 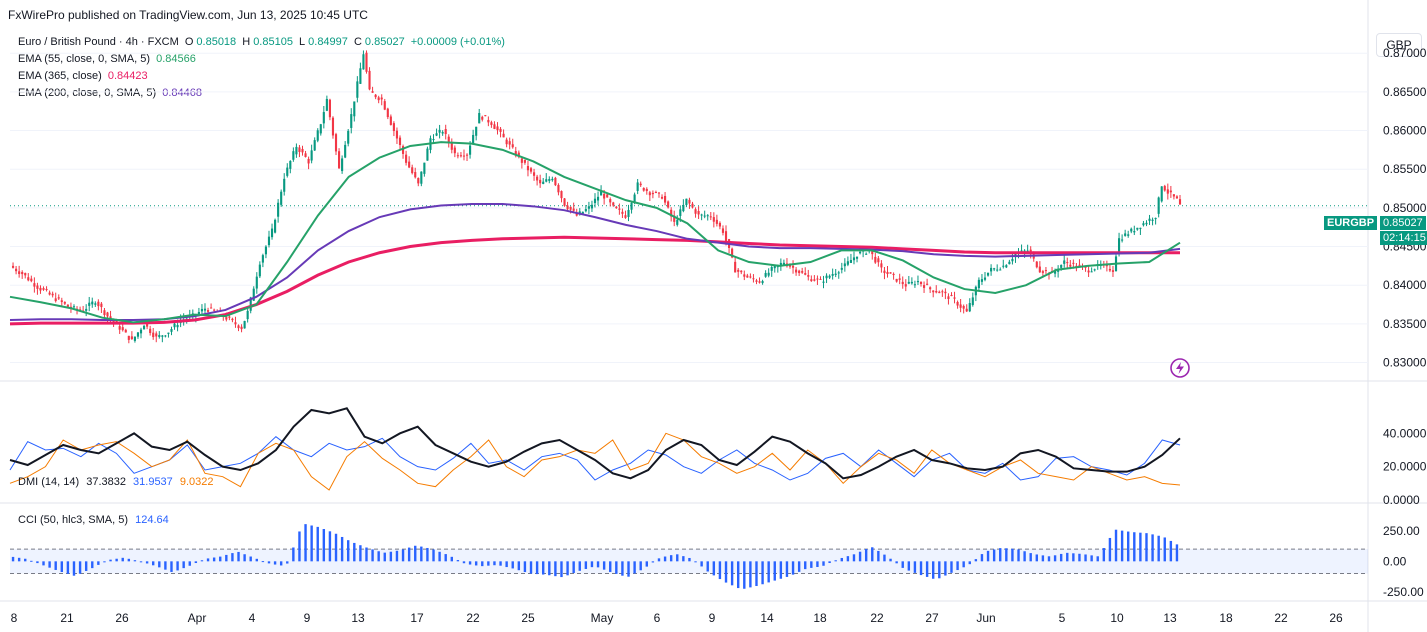 What do you see at coordinates (1401, 500) in the screenshot?
I see `dmi-tick-label: 0.0000` at bounding box center [1401, 500].